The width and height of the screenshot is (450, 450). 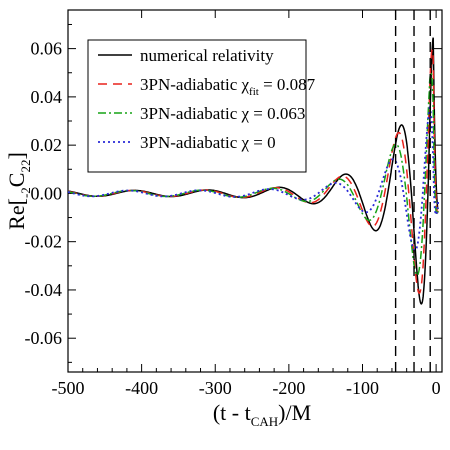 What do you see at coordinates (264, 421) in the screenshot?
I see `x-axis-label-sub: CAH` at bounding box center [264, 421].